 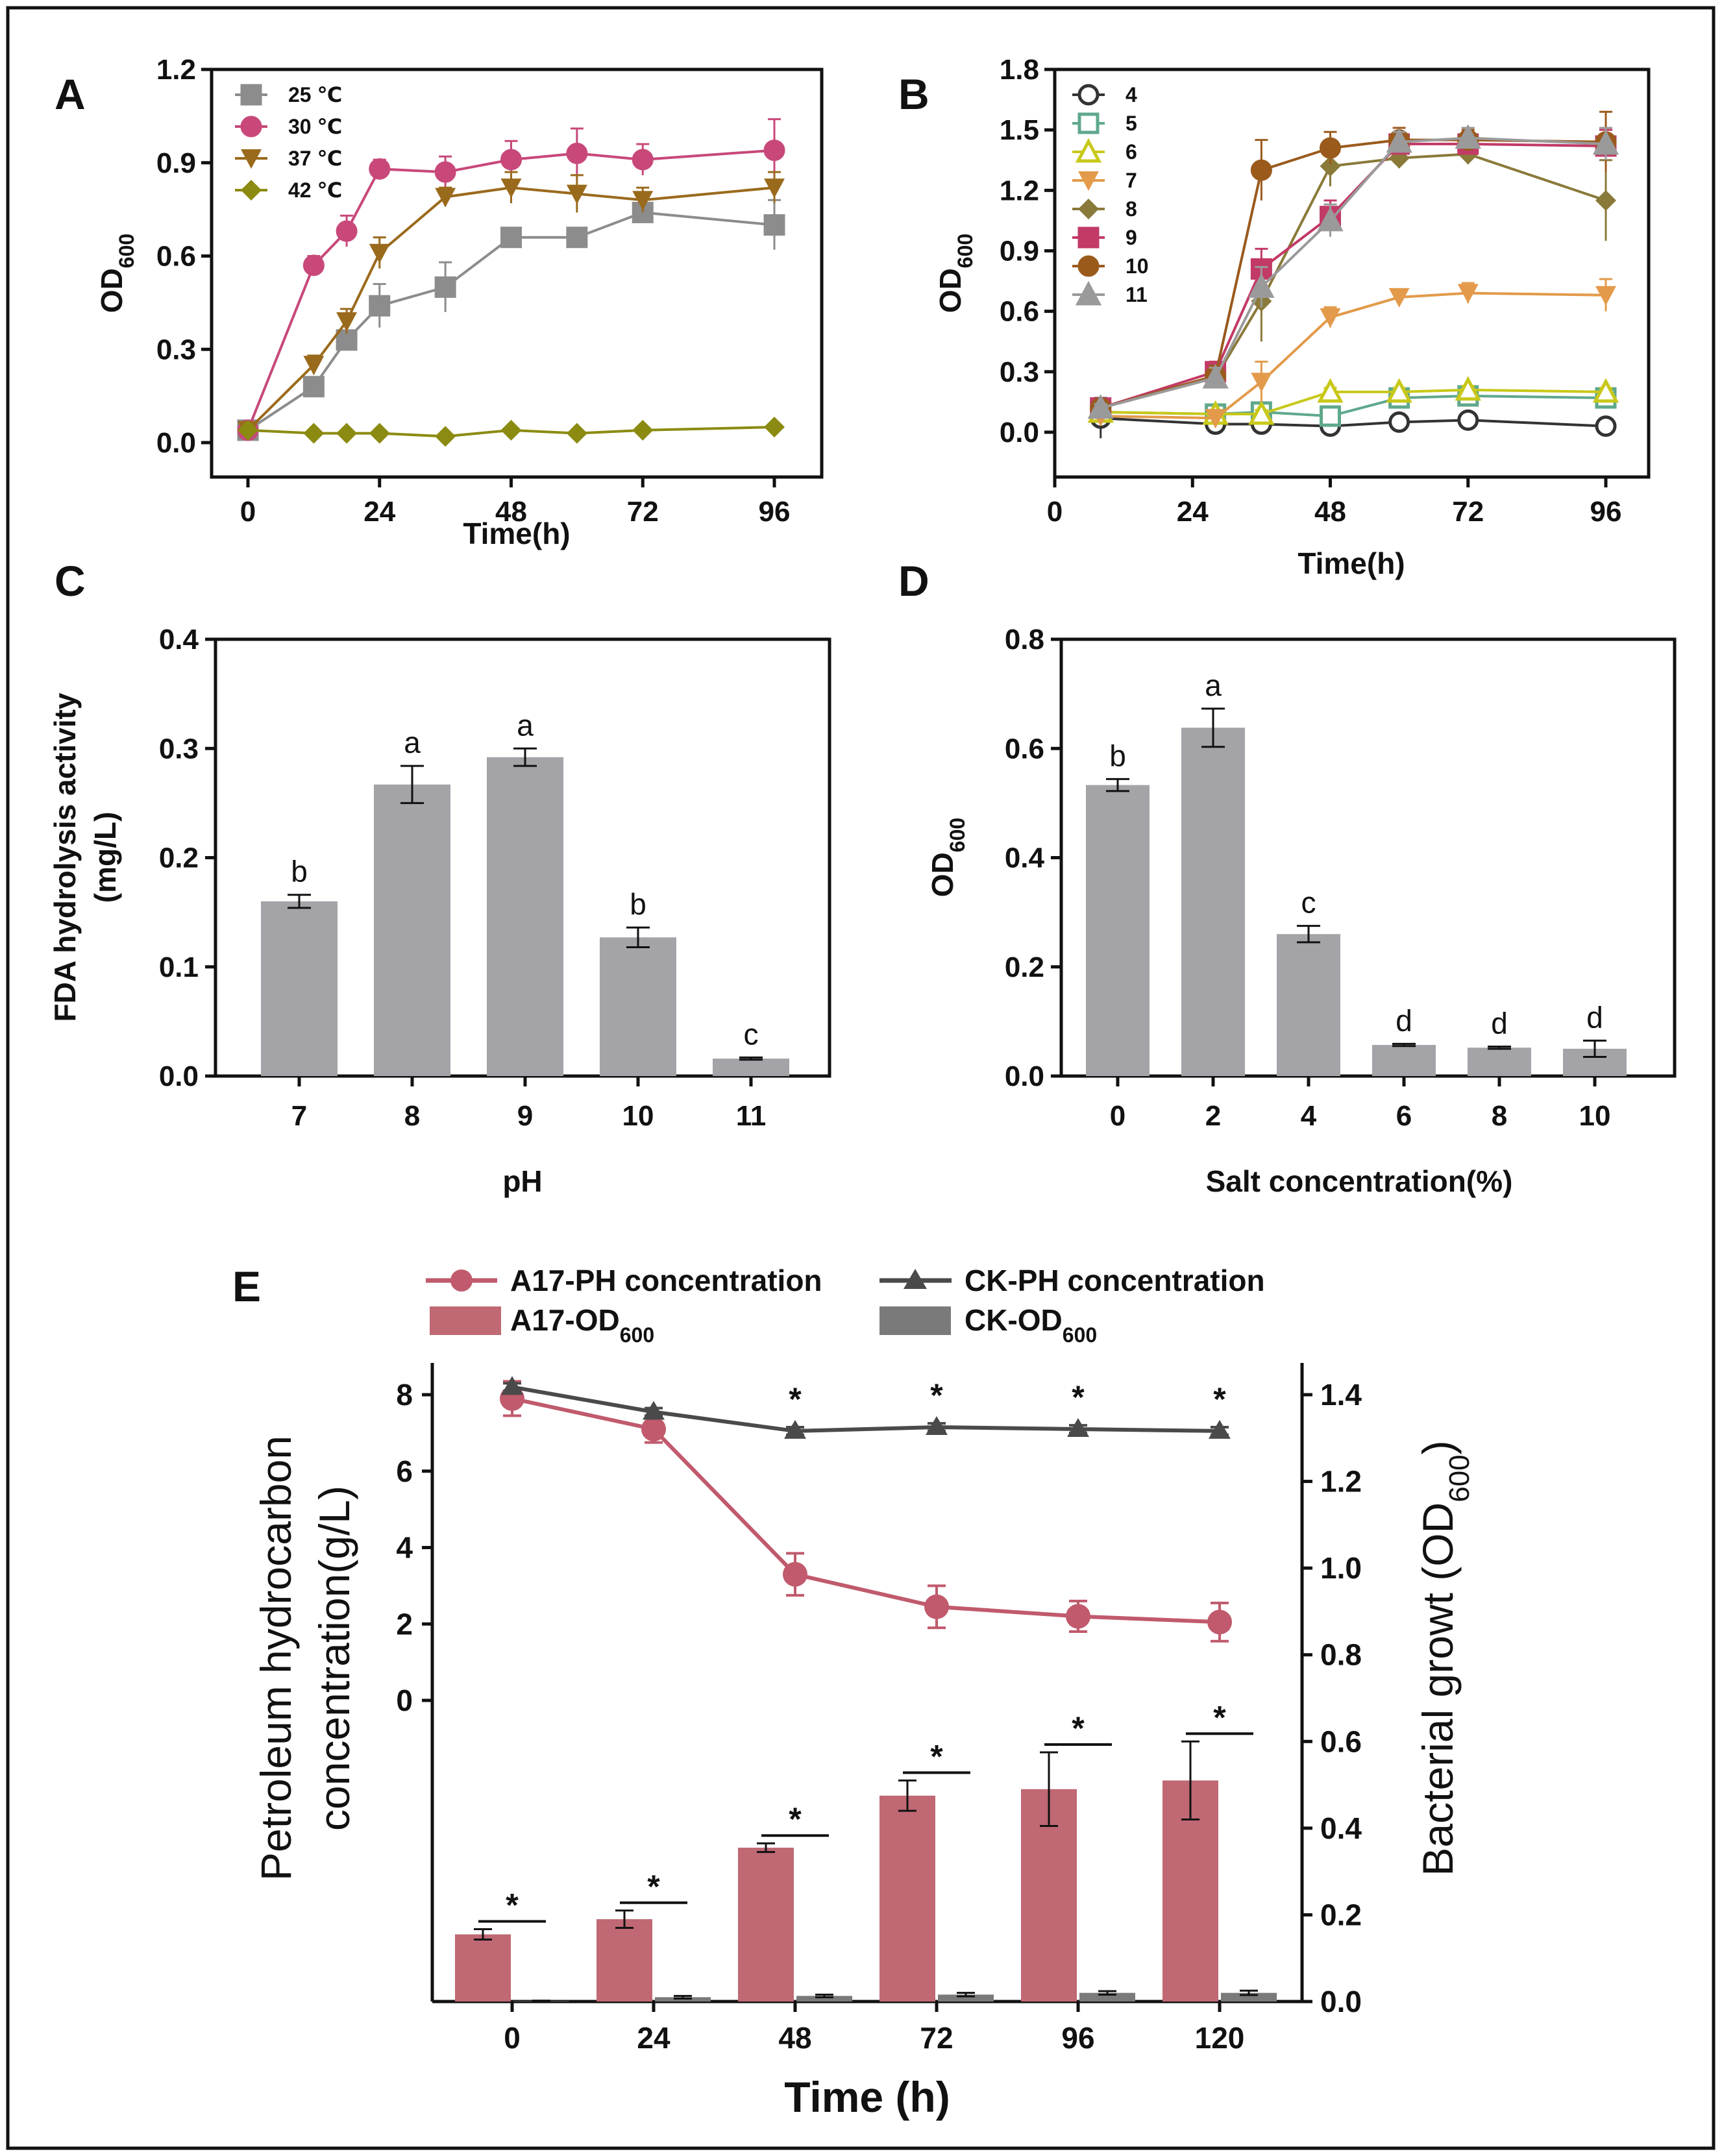 What do you see at coordinates (955, 273) in the screenshot?
I see `panel-b-ylabel: OD600` at bounding box center [955, 273].